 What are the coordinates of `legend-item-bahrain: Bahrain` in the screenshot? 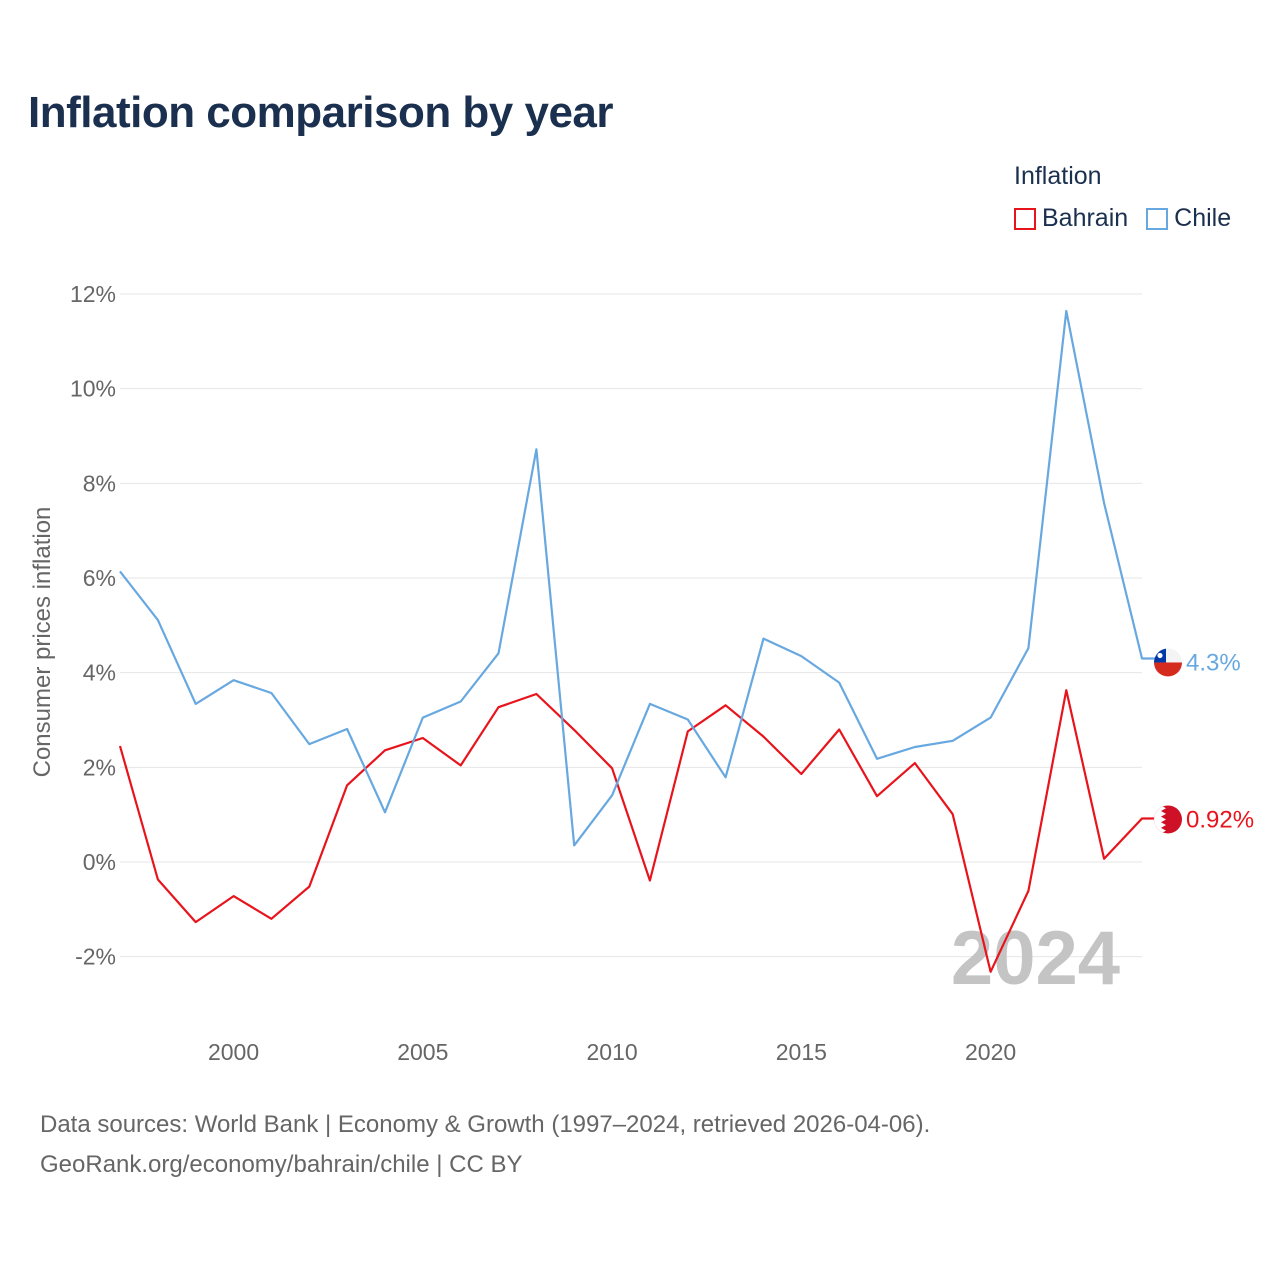 It's located at (1071, 218).